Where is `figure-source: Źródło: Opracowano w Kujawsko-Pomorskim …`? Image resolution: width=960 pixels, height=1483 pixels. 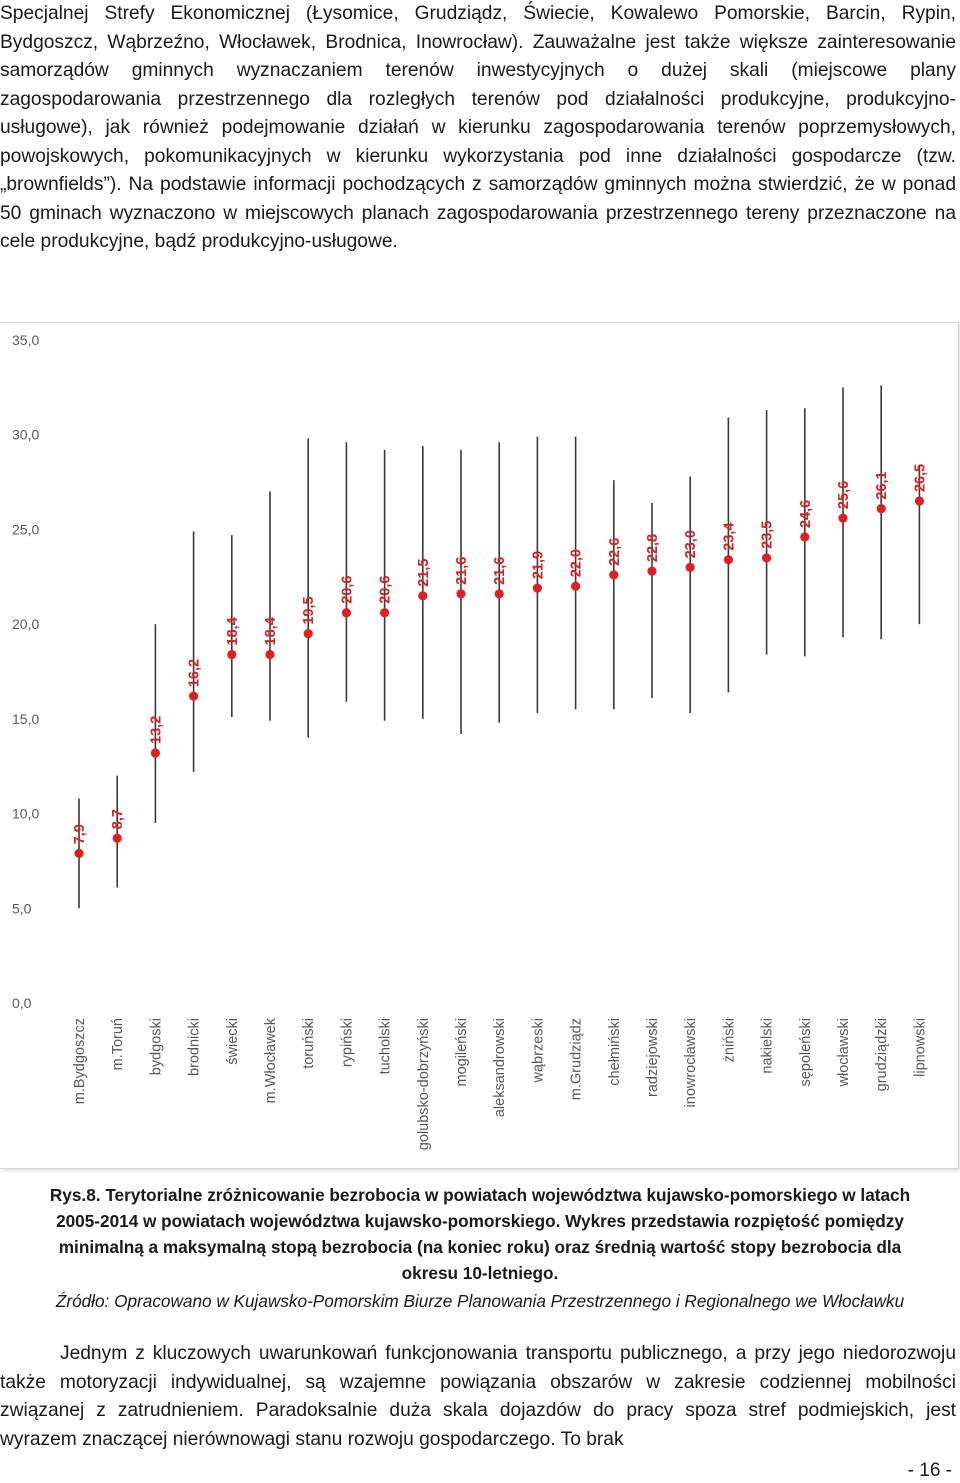
figure-source: Źródło: Opracowano w Kujawsko-Pomorskim … is located at coordinates (480, 1301).